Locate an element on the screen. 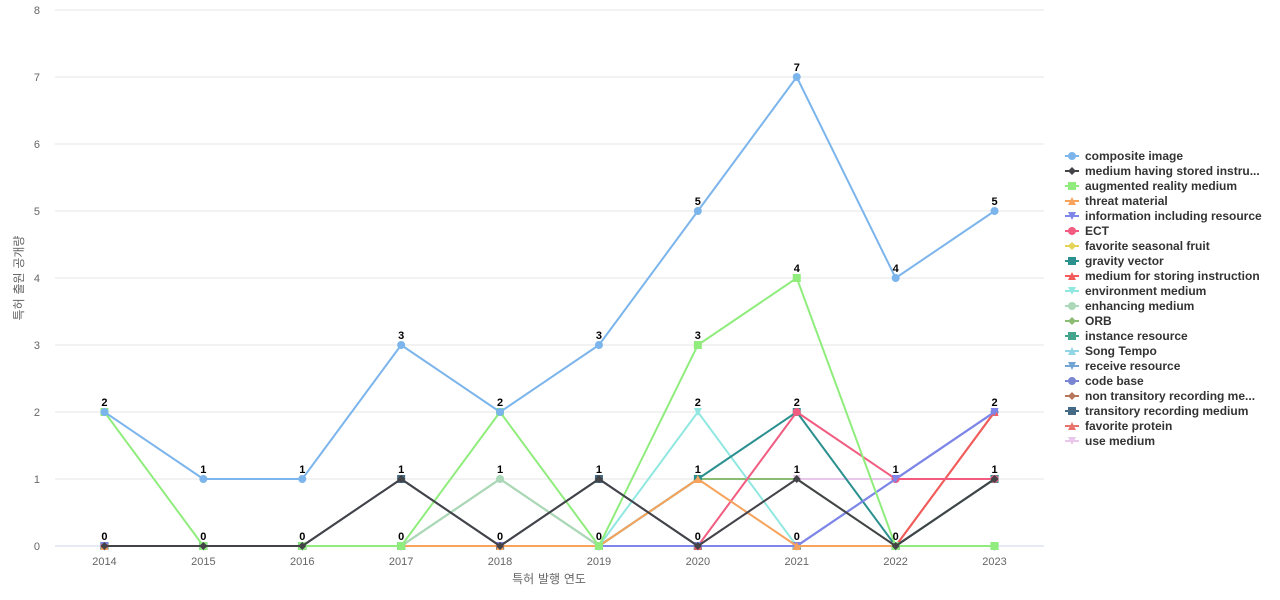 The width and height of the screenshot is (1280, 600). legend-item: transitory recording medium is located at coordinates (1156, 411).